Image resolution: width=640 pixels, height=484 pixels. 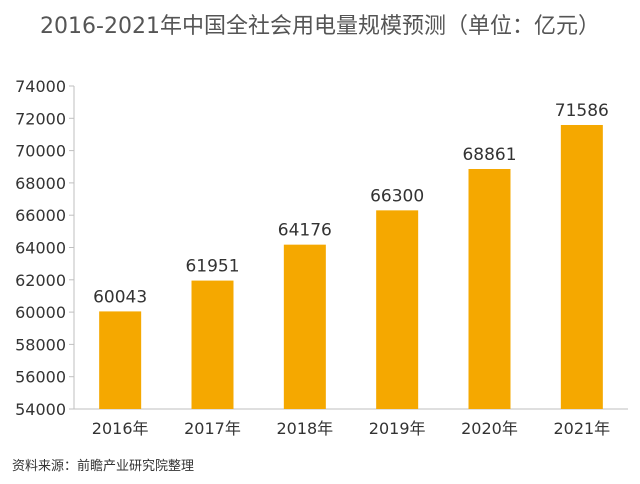 What do you see at coordinates (40, 183) in the screenshot?
I see `y-tick-label: 68000` at bounding box center [40, 183].